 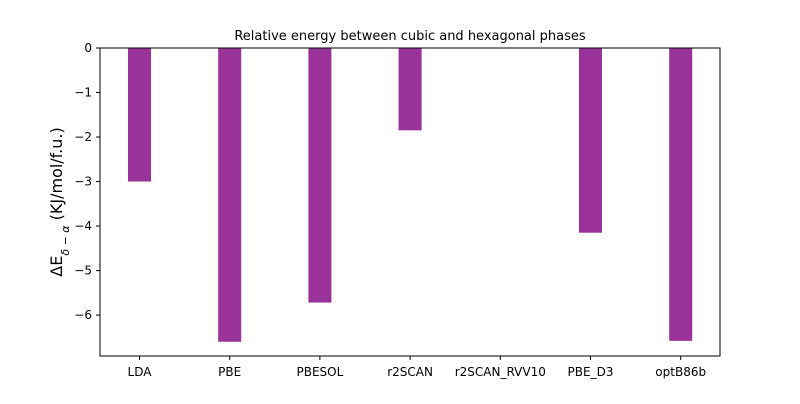 I want to click on x-tick-label: optB86b, so click(x=680, y=372).